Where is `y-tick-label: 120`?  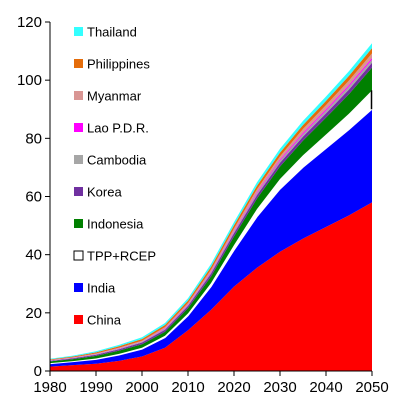 y-tick-label: 120 is located at coordinates (29, 22).